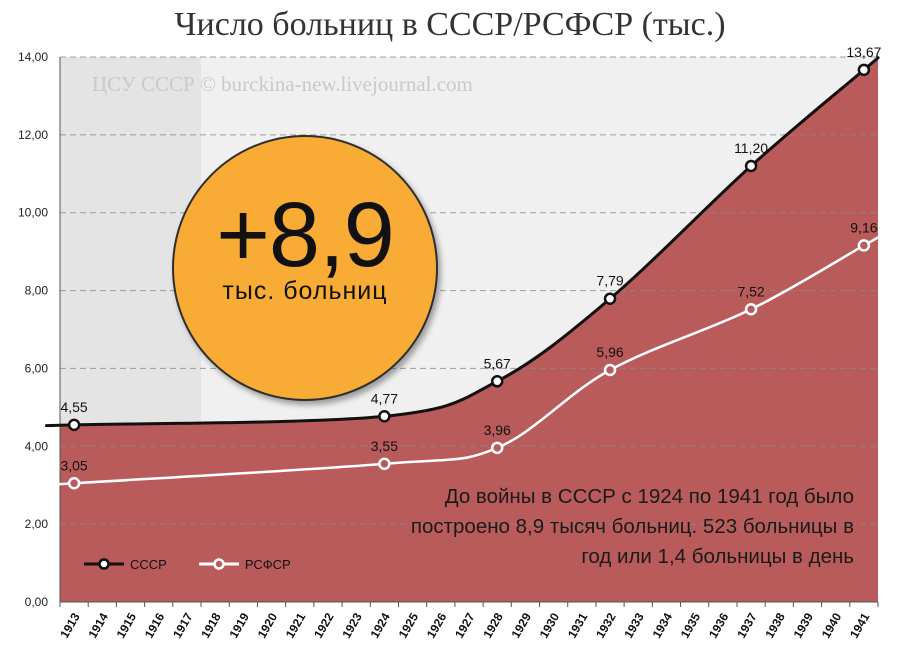 This screenshot has height=654, width=900. I want to click on rsfsr-data-label: 3,05, so click(73, 465).